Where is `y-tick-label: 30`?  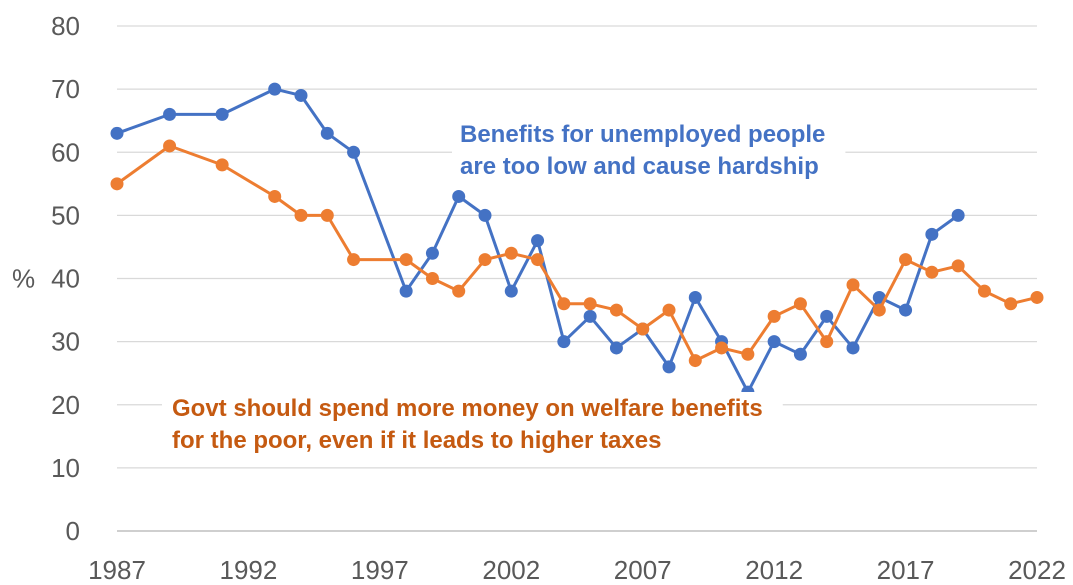 y-tick-label: 30 is located at coordinates (65, 342).